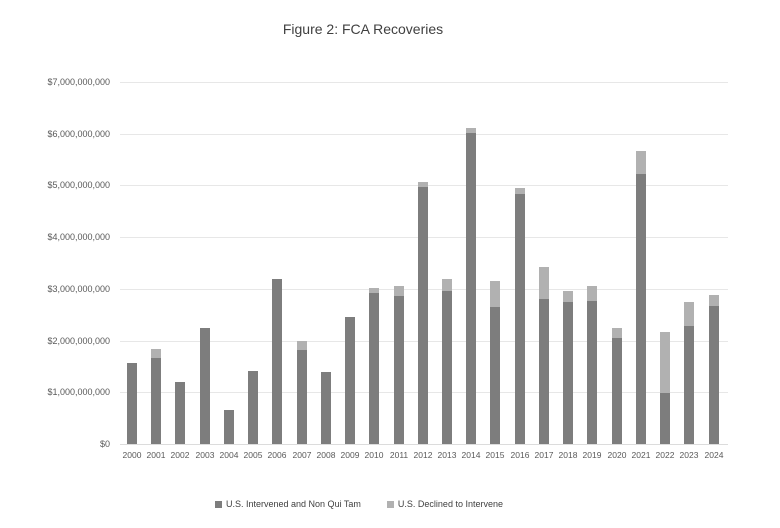  Describe the element at coordinates (78, 82) in the screenshot. I see `y-axis-tick-label: $7,000,000,000` at that location.